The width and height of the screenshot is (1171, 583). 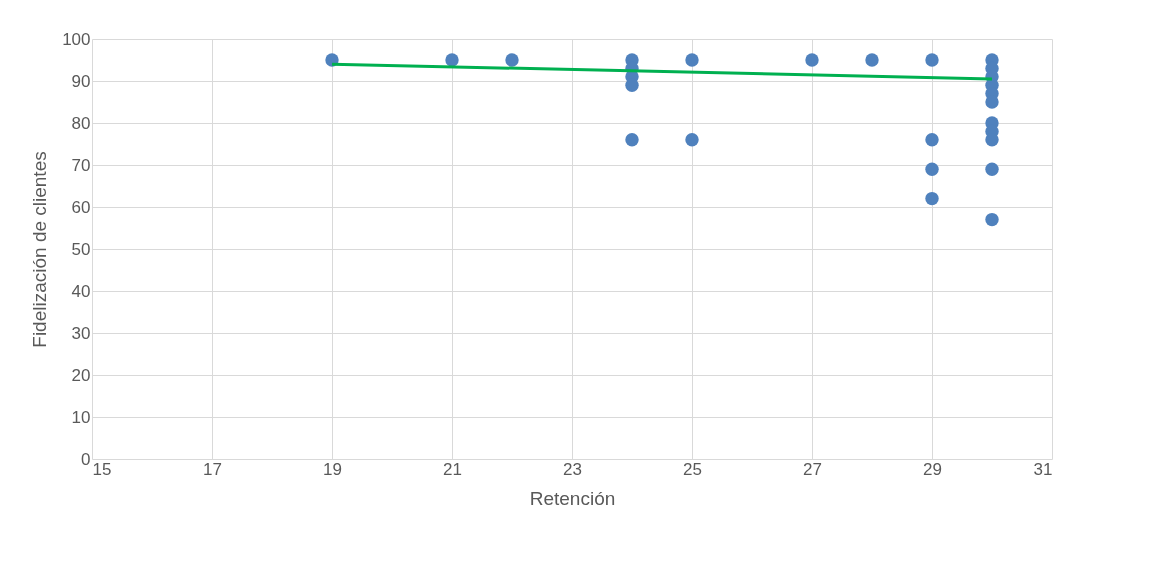 What do you see at coordinates (1043, 469) in the screenshot?
I see `x-tick-label: 31` at bounding box center [1043, 469].